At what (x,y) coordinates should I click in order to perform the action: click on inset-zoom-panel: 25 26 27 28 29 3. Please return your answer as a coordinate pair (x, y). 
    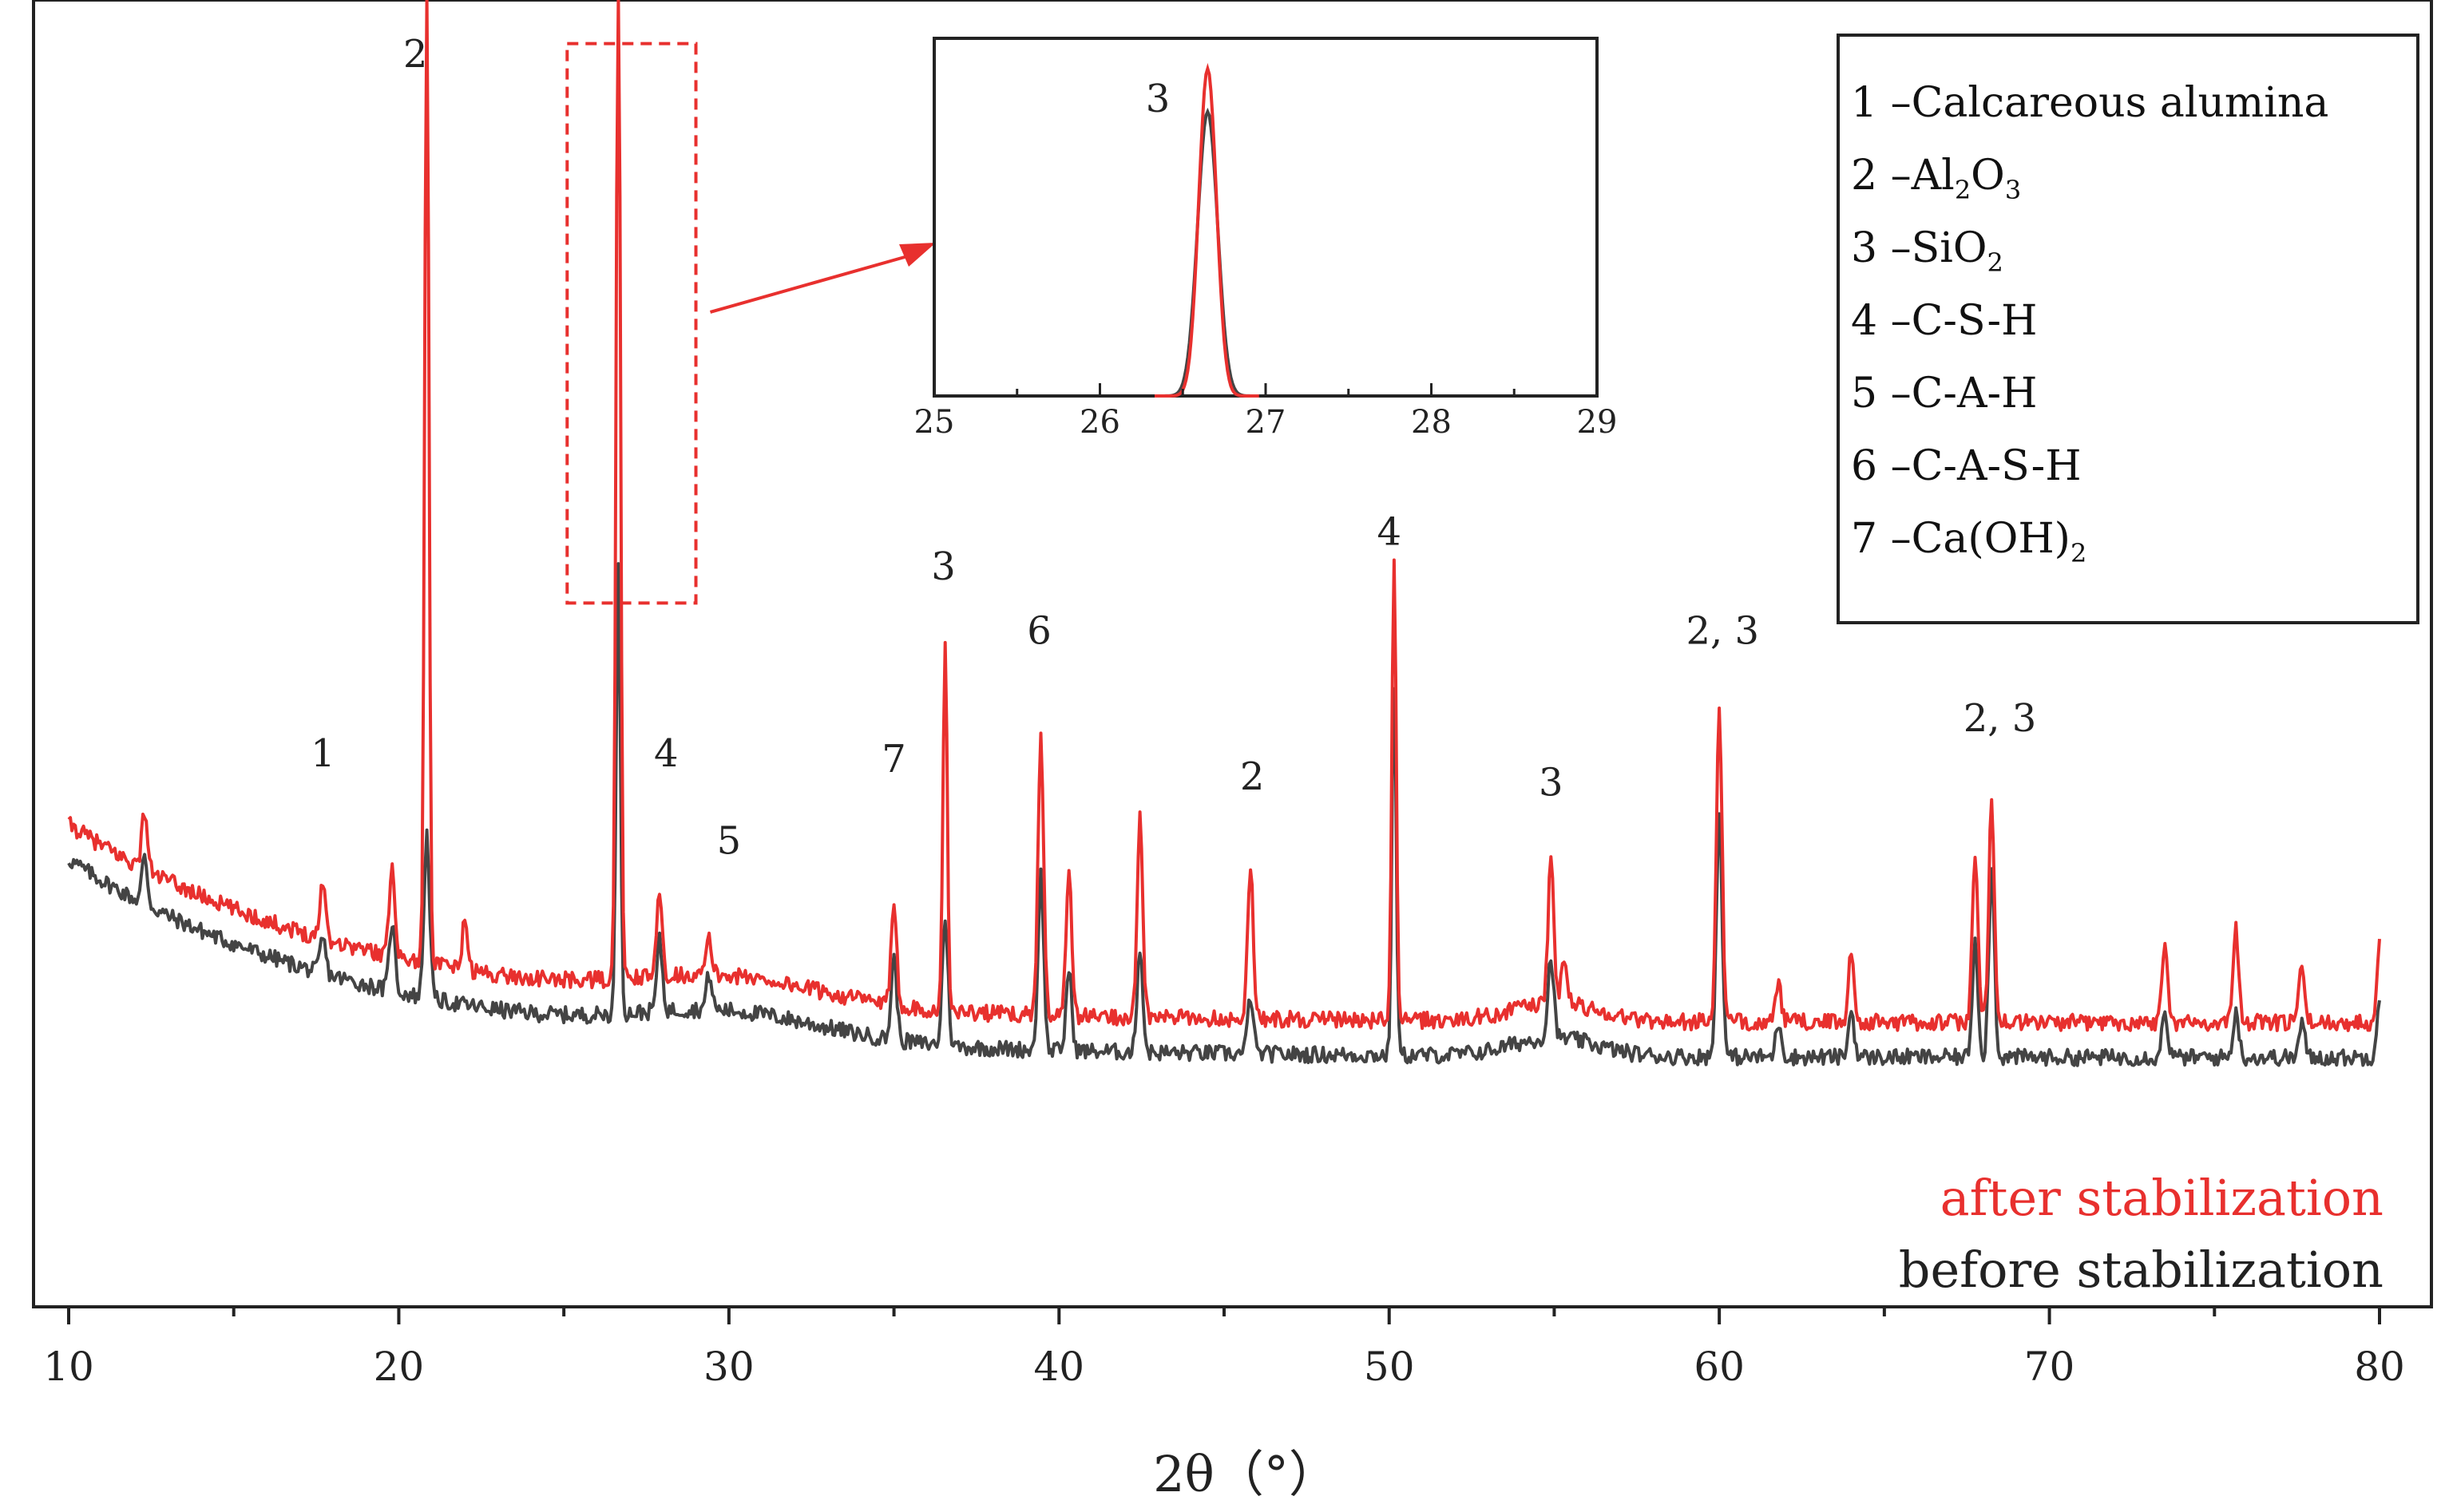
    Looking at the image, I should click on (1266, 239).